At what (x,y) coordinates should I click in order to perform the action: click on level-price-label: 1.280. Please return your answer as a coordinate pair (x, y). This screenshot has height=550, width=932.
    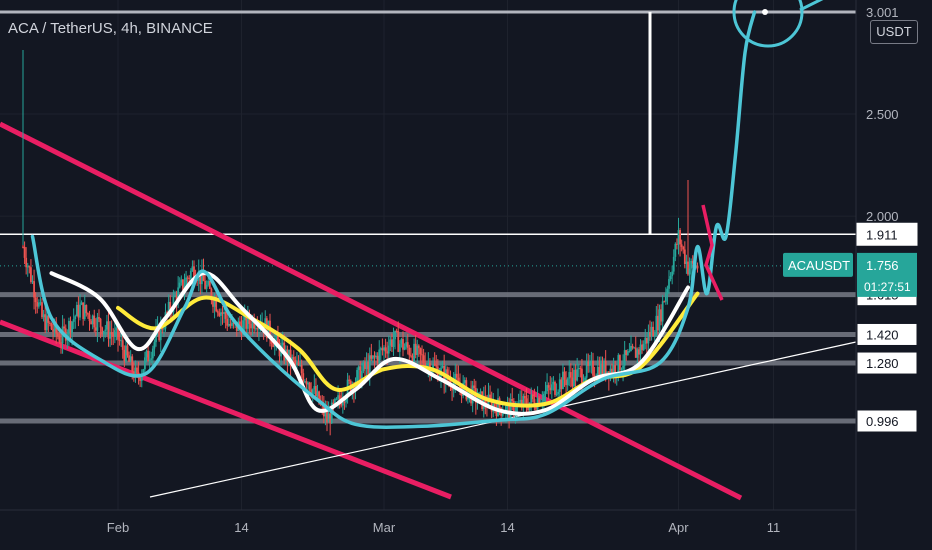
    Looking at the image, I should click on (882, 363).